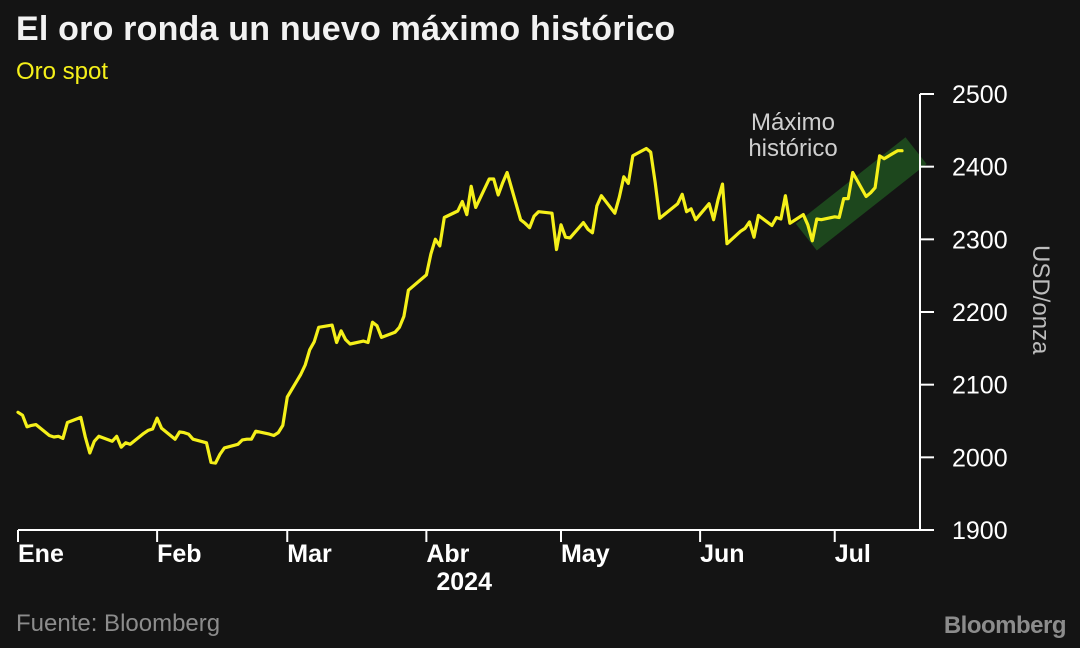 The width and height of the screenshot is (1080, 648). I want to click on chart-title: El oro ronda un nuevo máximo histórico, so click(346, 29).